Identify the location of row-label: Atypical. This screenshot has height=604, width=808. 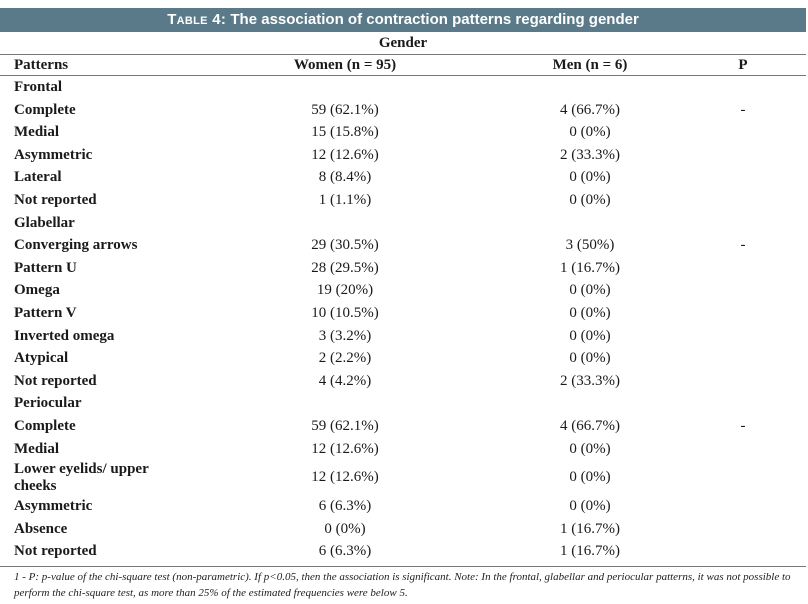
(41, 358).